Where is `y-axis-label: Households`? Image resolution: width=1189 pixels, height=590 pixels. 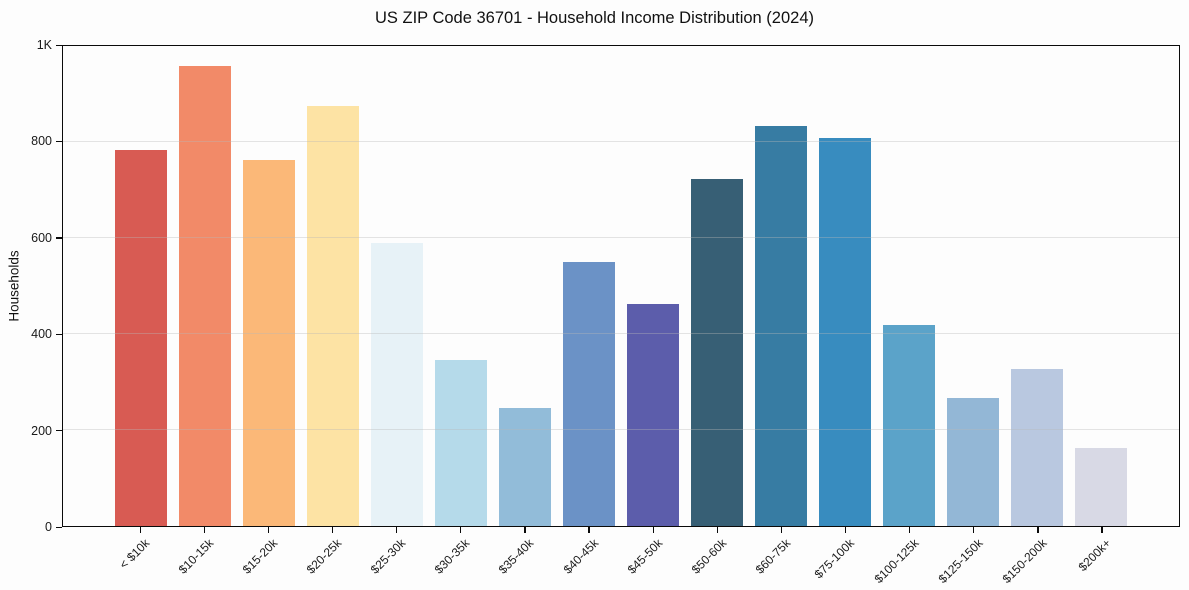
y-axis-label: Households is located at coordinates (14, 286).